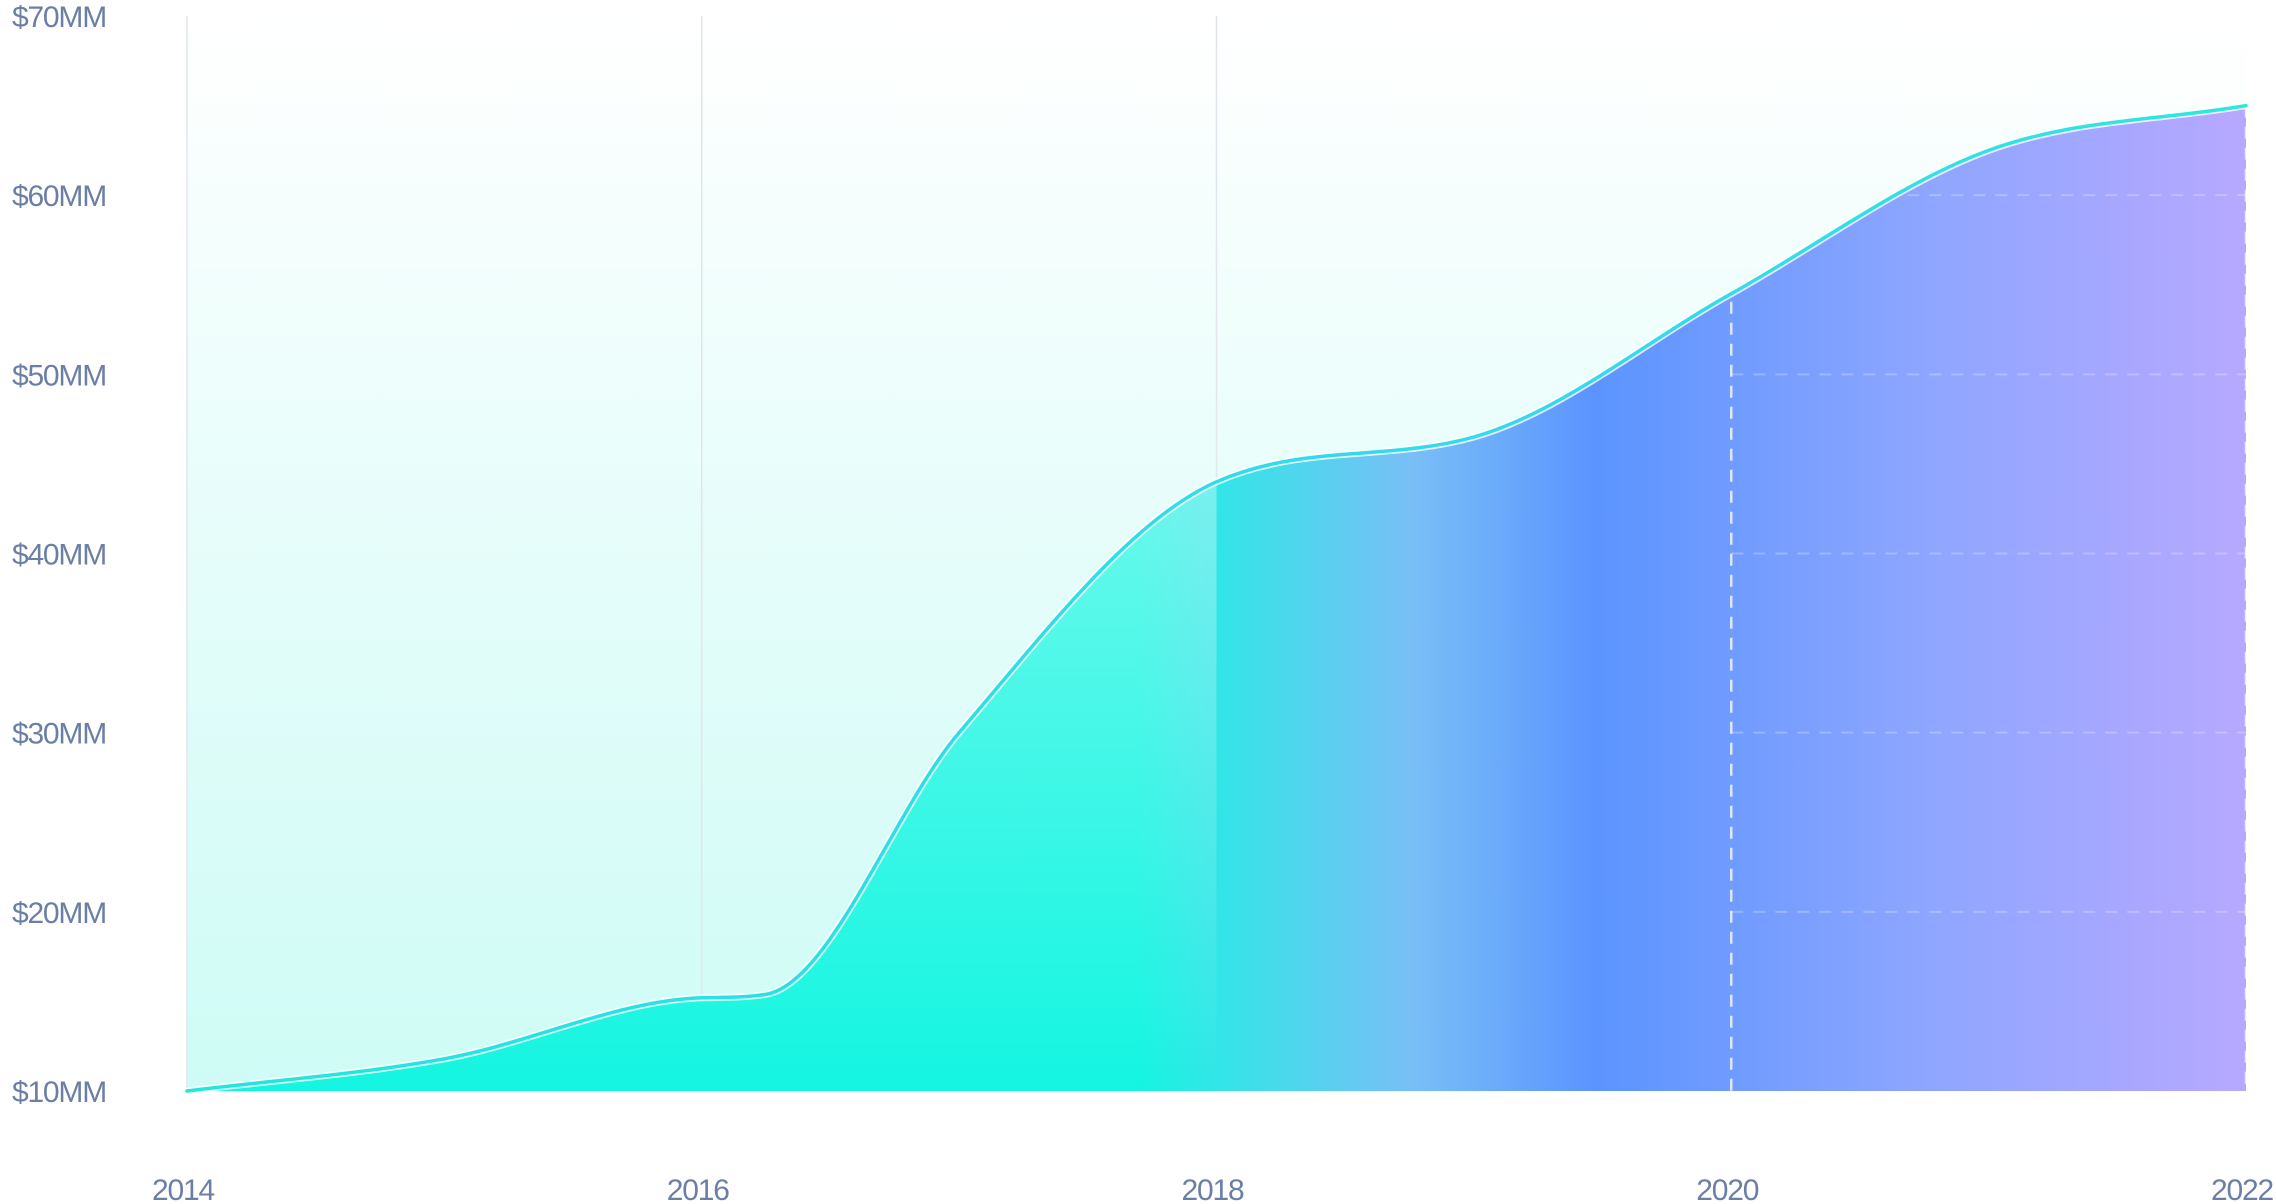 The image size is (2276, 1204). What do you see at coordinates (2242, 1189) in the screenshot?
I see `x-tick-label: 2022` at bounding box center [2242, 1189].